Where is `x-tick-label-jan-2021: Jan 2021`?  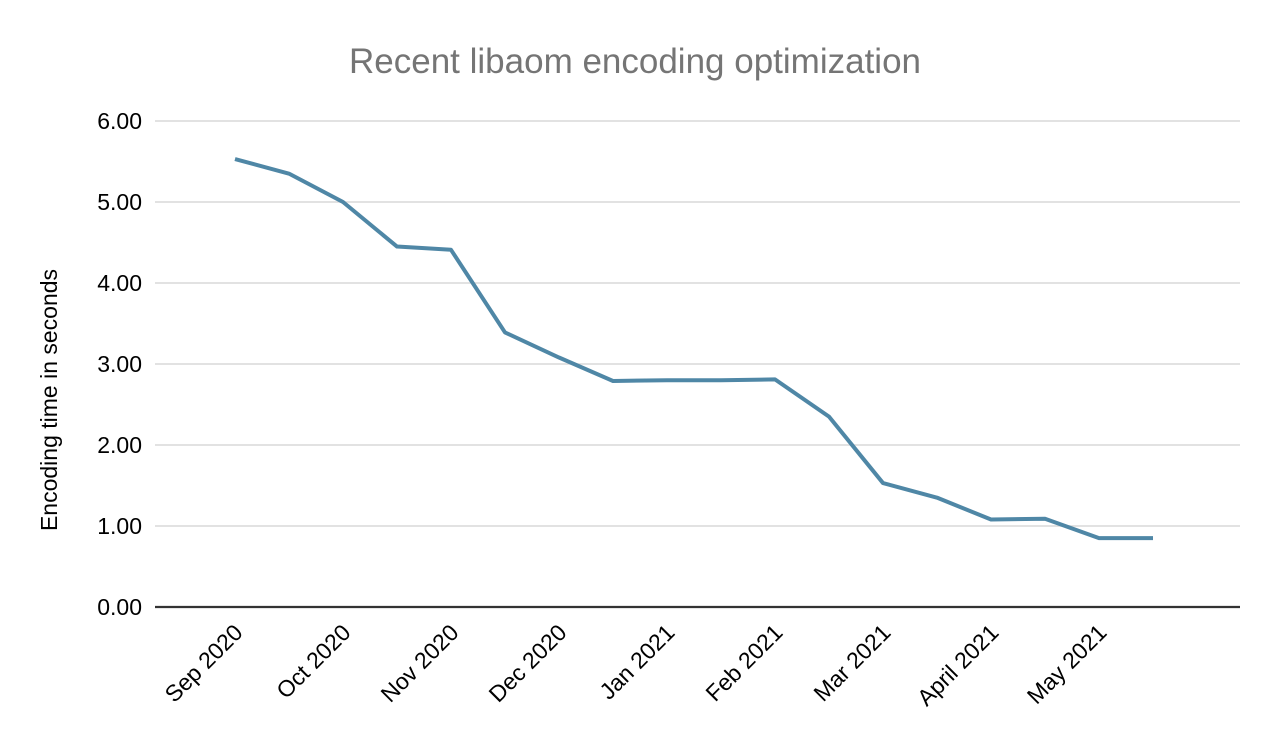
x-tick-label-jan-2021: Jan 2021 is located at coordinates (636, 661).